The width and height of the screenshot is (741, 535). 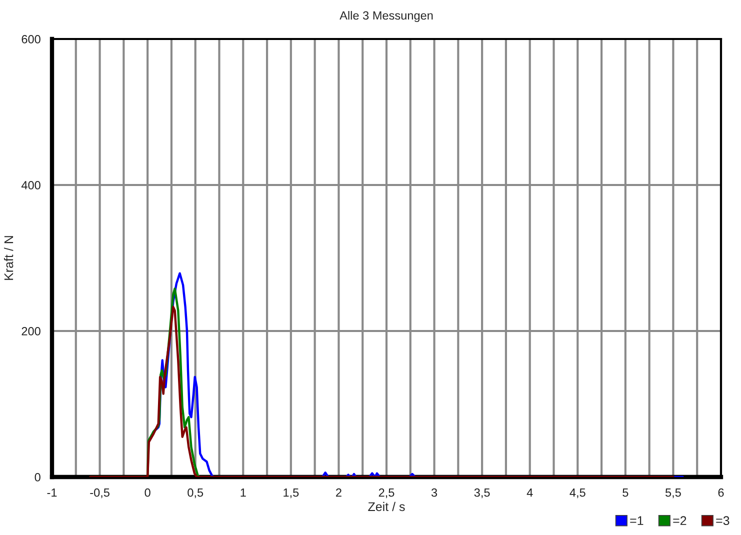 I want to click on x-tick-label: 2,5, so click(x=386, y=493).